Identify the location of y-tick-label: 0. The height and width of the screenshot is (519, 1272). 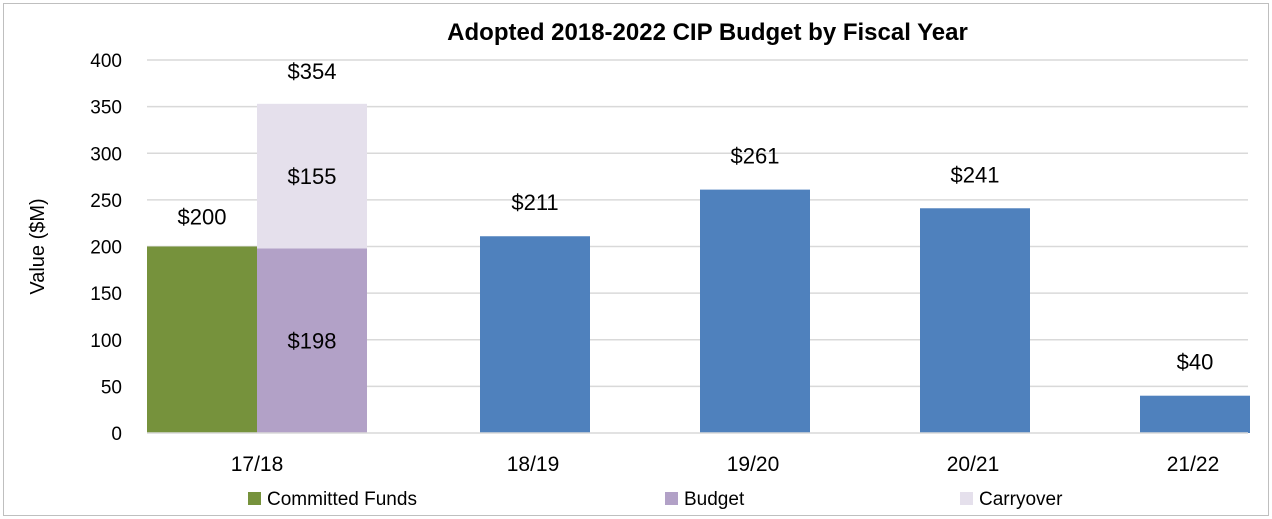
(116, 434).